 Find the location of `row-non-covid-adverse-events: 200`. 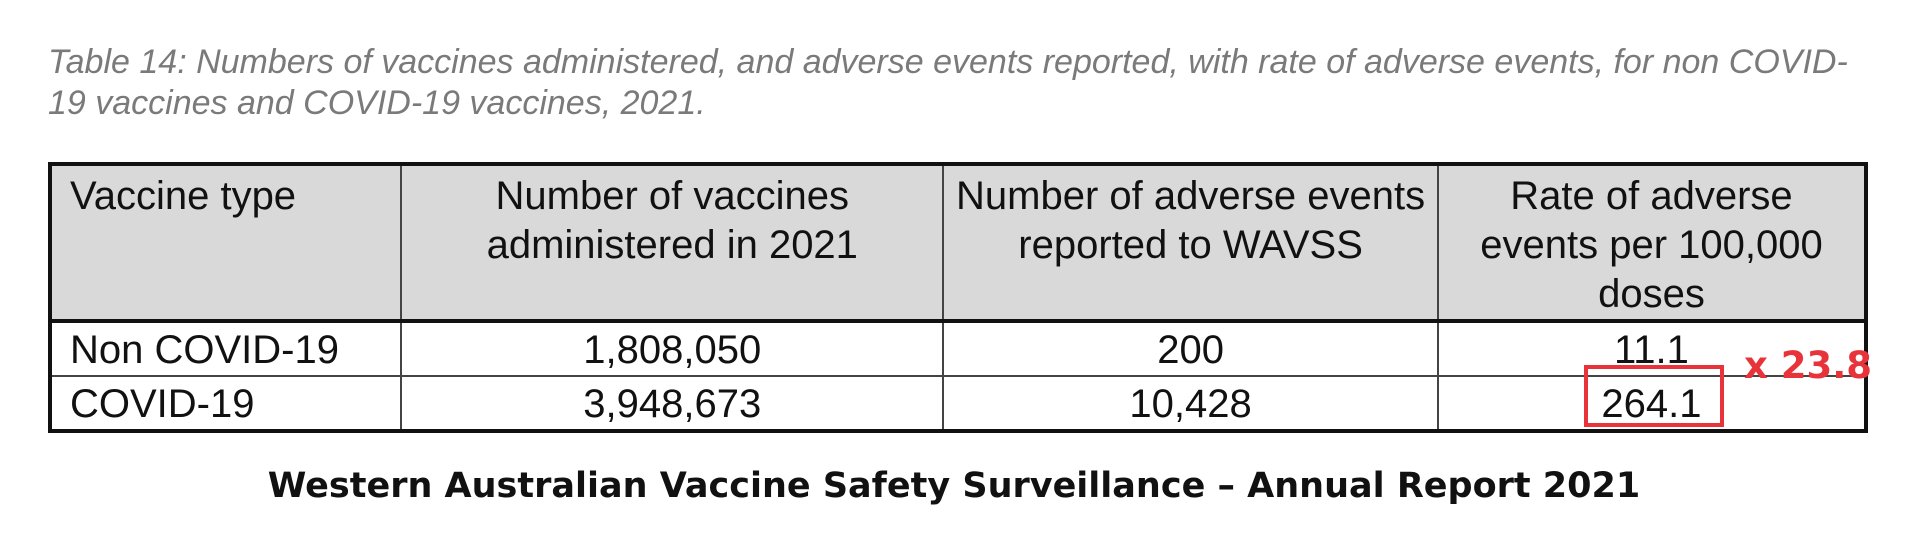

row-non-covid-adverse-events: 200 is located at coordinates (1190, 348).